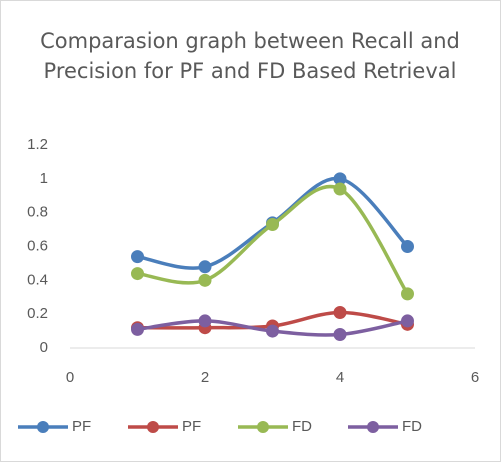  Describe the element at coordinates (37, 245) in the screenshot. I see `y-tick-label: 0.6` at that location.